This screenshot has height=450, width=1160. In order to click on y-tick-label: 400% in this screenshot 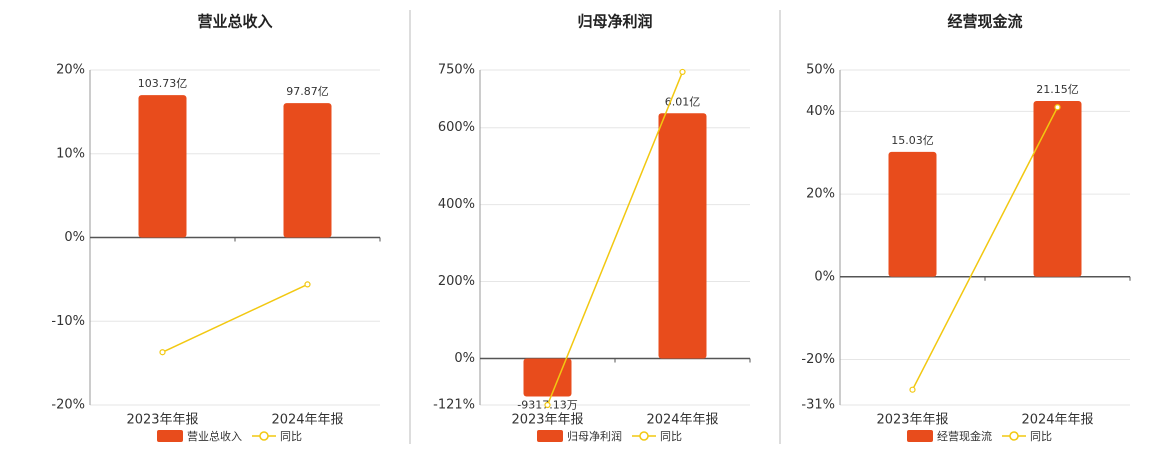, I will do `click(456, 204)`.